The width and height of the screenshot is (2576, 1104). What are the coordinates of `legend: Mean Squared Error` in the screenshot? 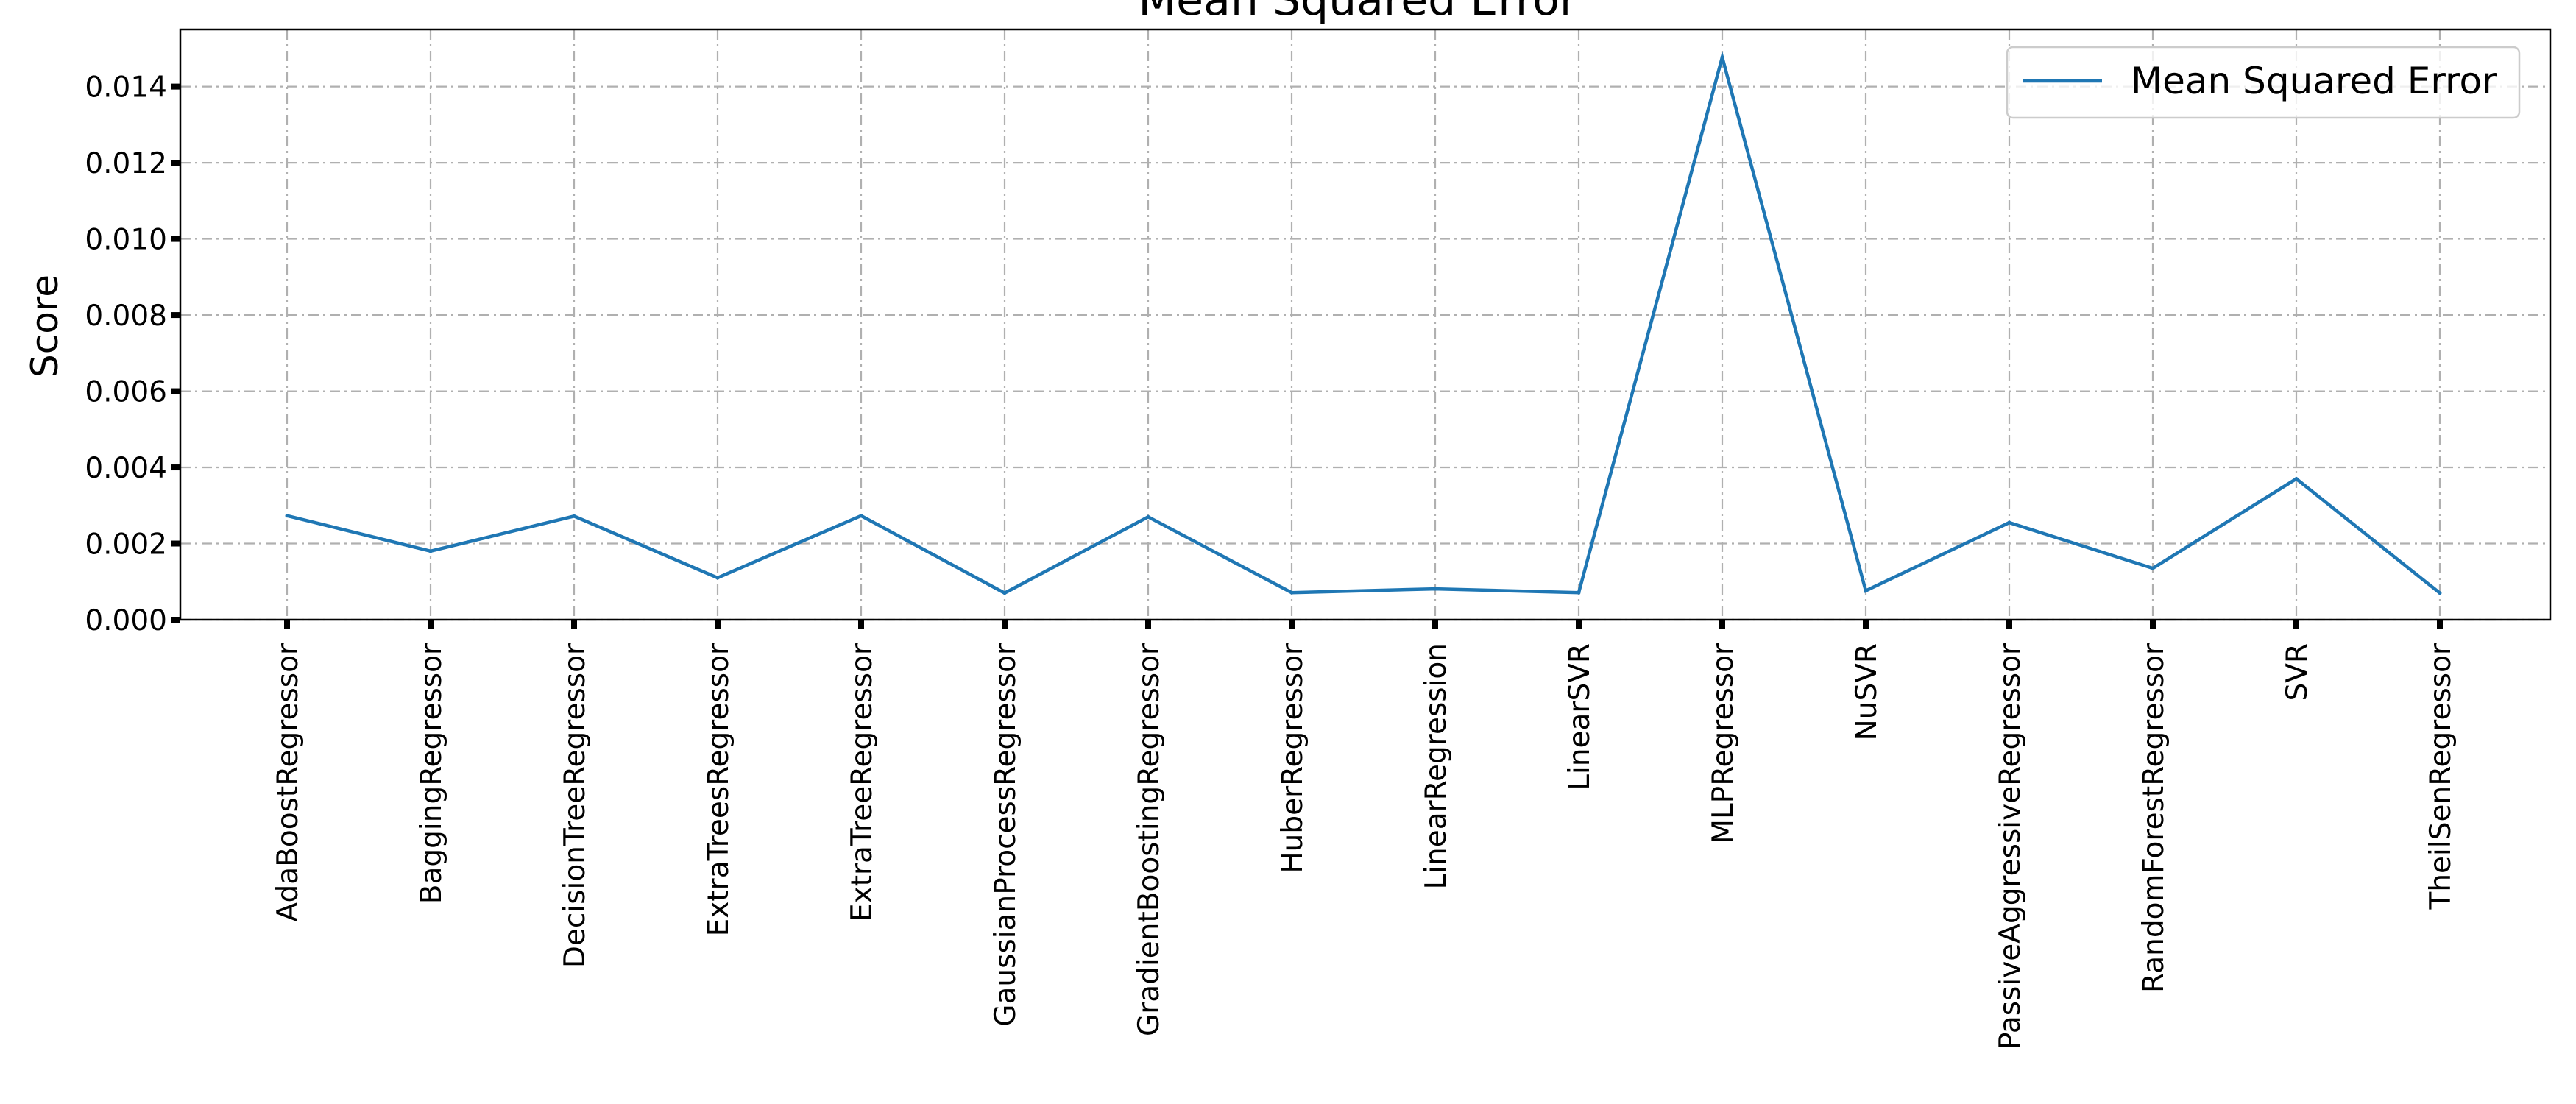 It's located at (2263, 82).